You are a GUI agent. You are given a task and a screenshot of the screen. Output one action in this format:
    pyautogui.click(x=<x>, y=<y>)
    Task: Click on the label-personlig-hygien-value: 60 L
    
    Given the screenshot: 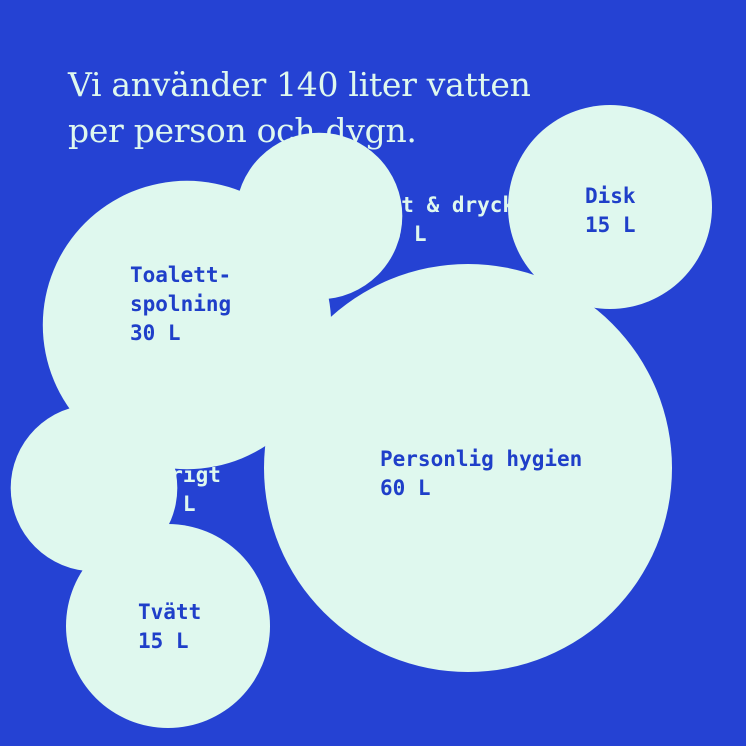 What is the action you would take?
    pyautogui.click(x=405, y=488)
    